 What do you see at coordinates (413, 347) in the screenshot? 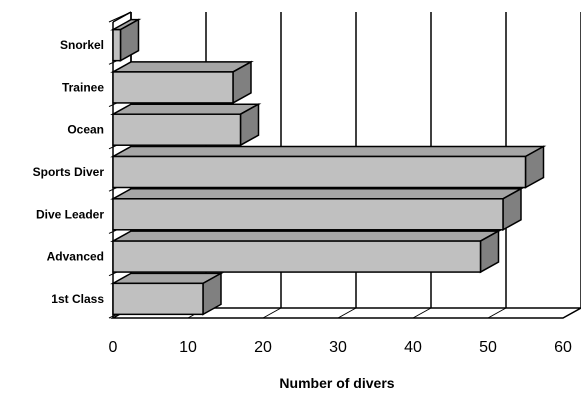
I see `x-tick-label: 40` at bounding box center [413, 347].